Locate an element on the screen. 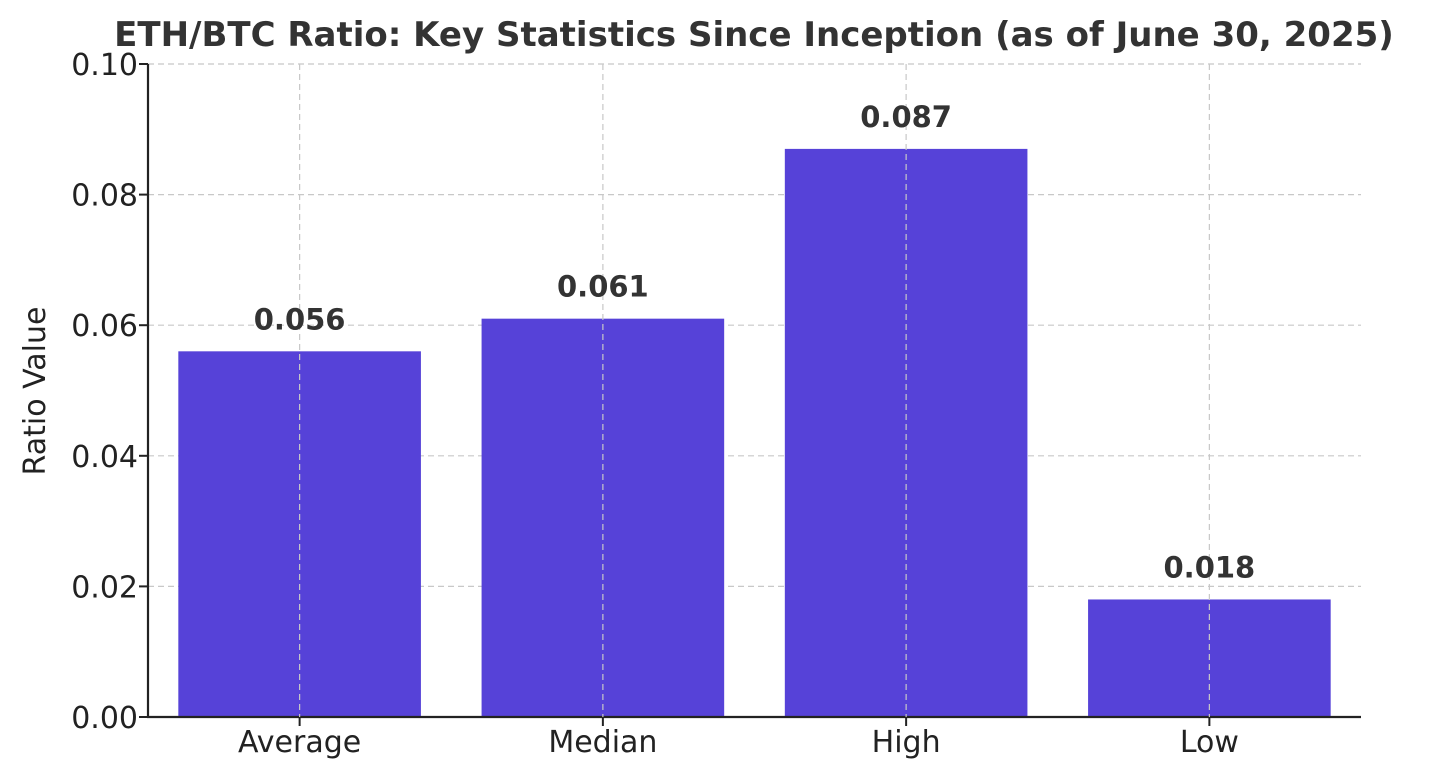 Image resolution: width=1454 pixels, height=780 pixels. y-tick-label: 0.02 is located at coordinates (104, 587).